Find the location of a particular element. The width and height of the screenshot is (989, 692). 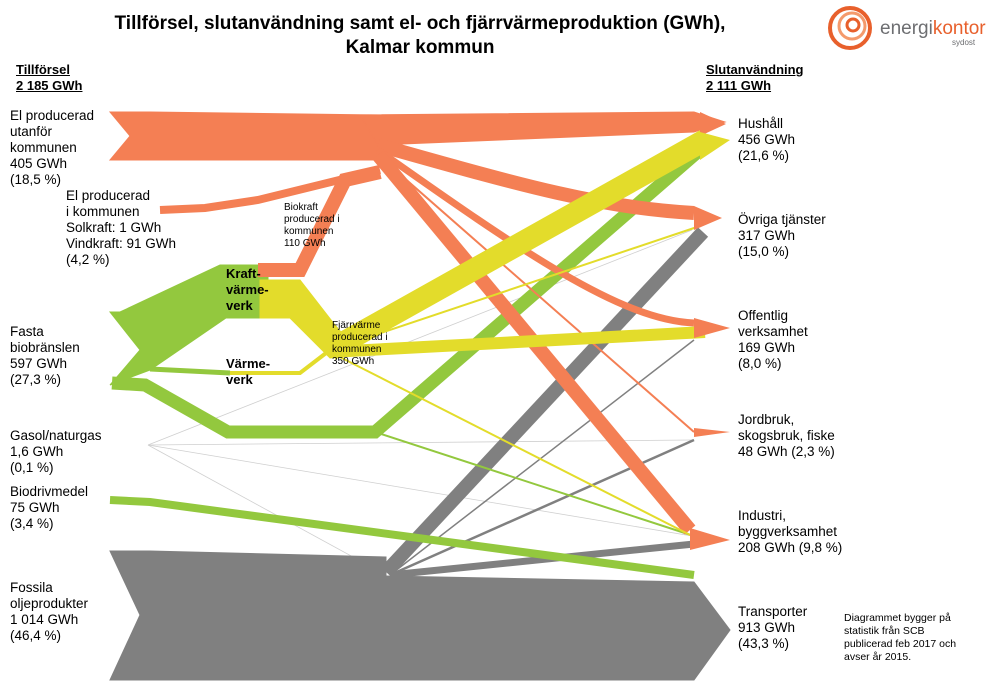

hushall-arrow-yellow is located at coordinates (715, 146).